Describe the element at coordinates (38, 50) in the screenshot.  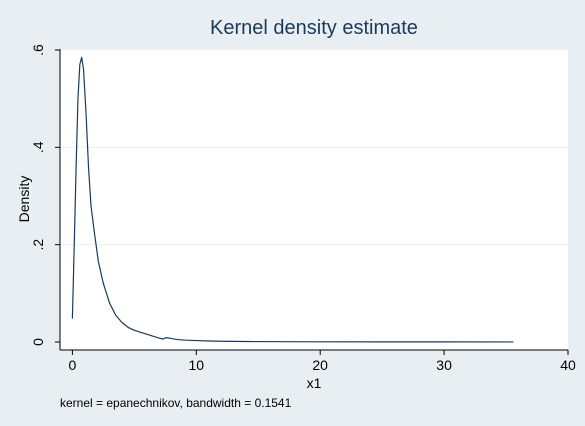
I see `y-tick-label: .6` at that location.